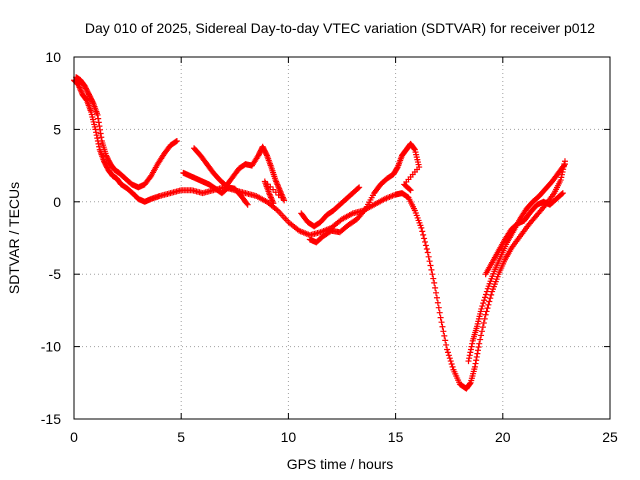  Describe the element at coordinates (51, 347) in the screenshot. I see `y-tick-label: -10` at that location.